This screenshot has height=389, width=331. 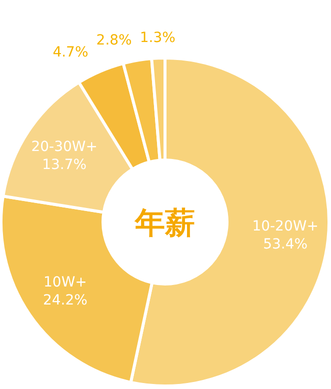 What do you see at coordinates (65, 282) in the screenshot?
I see `slice-label: 10W+` at bounding box center [65, 282].